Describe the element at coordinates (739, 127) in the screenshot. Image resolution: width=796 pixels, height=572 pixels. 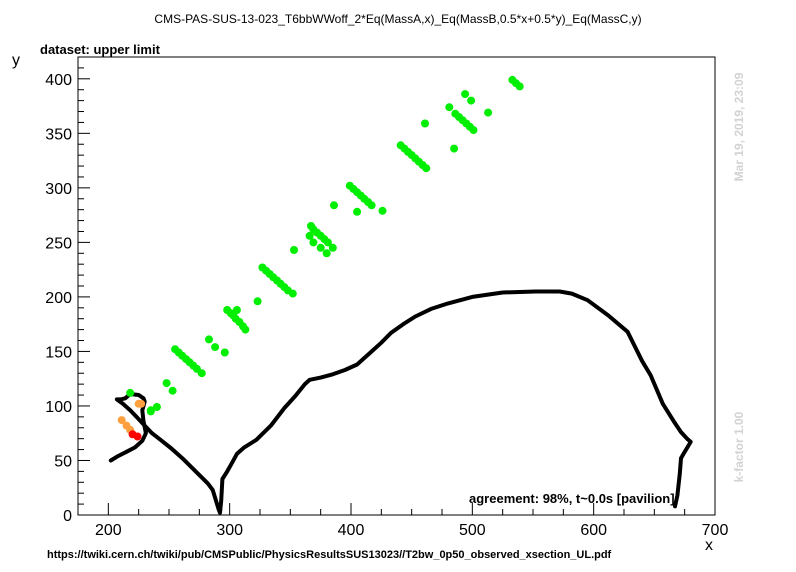
I see `date-stamp: Mar 19, 2019, 23:09` at that location.